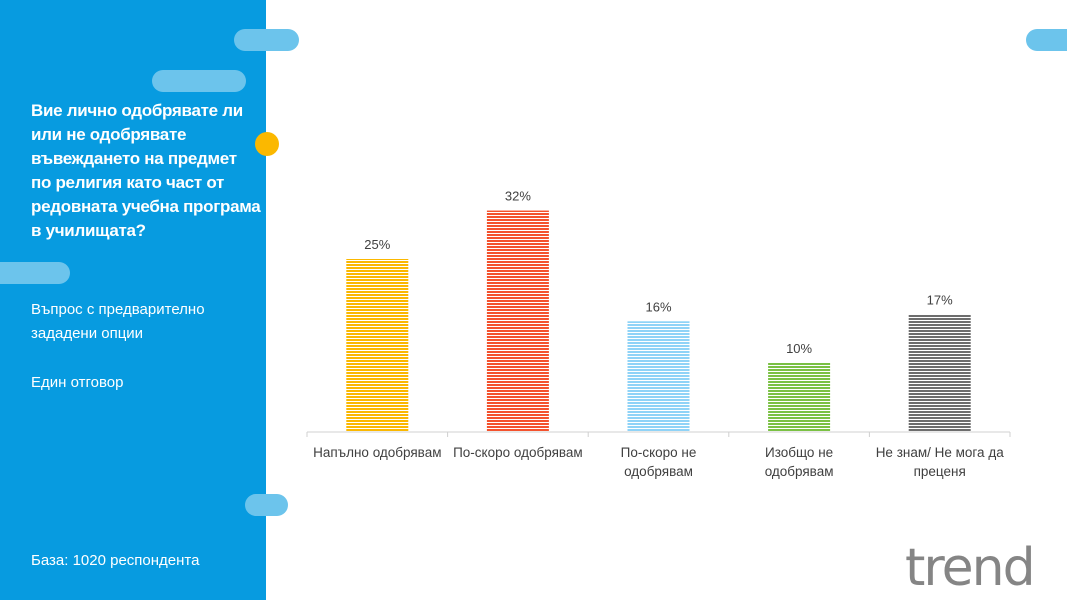 This screenshot has width=1067, height=600. What do you see at coordinates (659, 452) in the screenshot?
I see `category-label: По-скоро не` at bounding box center [659, 452].